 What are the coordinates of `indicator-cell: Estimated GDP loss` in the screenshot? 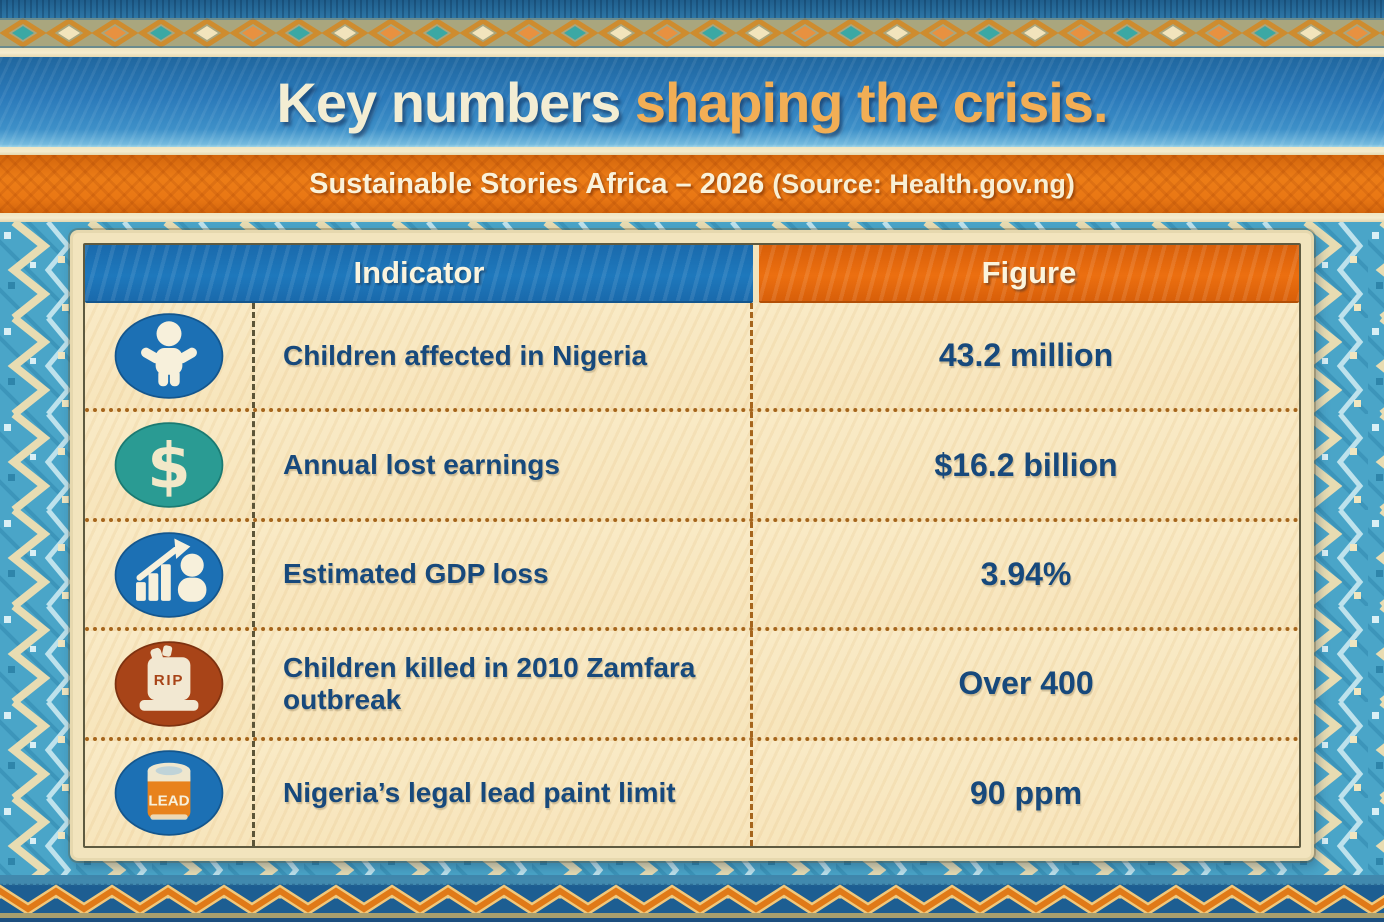 It's located at (504, 574).